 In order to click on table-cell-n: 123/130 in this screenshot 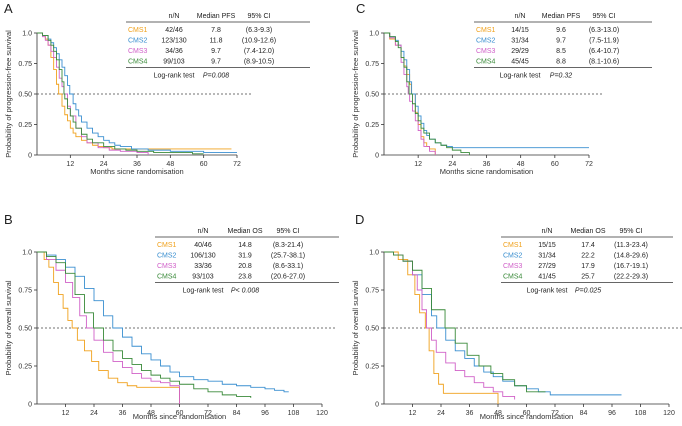, I will do `click(173, 41)`.